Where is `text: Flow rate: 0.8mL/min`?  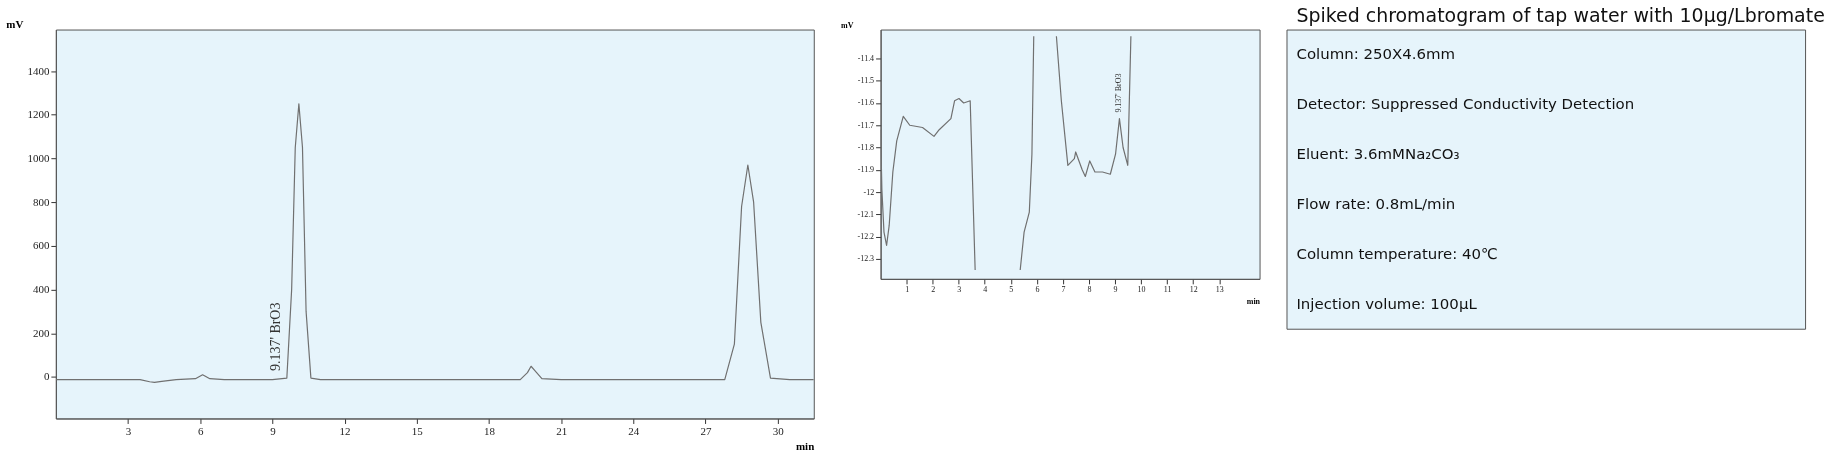 text: Flow rate: 0.8mL/min is located at coordinates (1376, 204).